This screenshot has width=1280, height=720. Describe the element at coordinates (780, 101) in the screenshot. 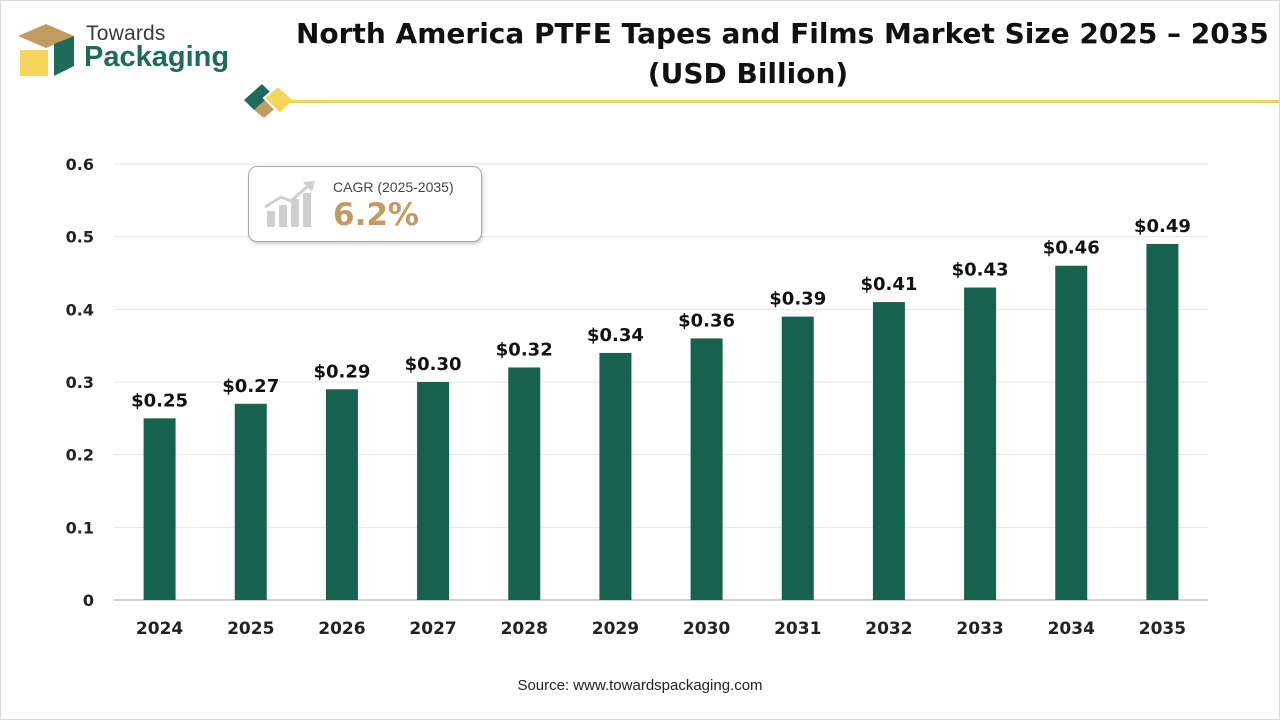

I see `title-divider` at that location.